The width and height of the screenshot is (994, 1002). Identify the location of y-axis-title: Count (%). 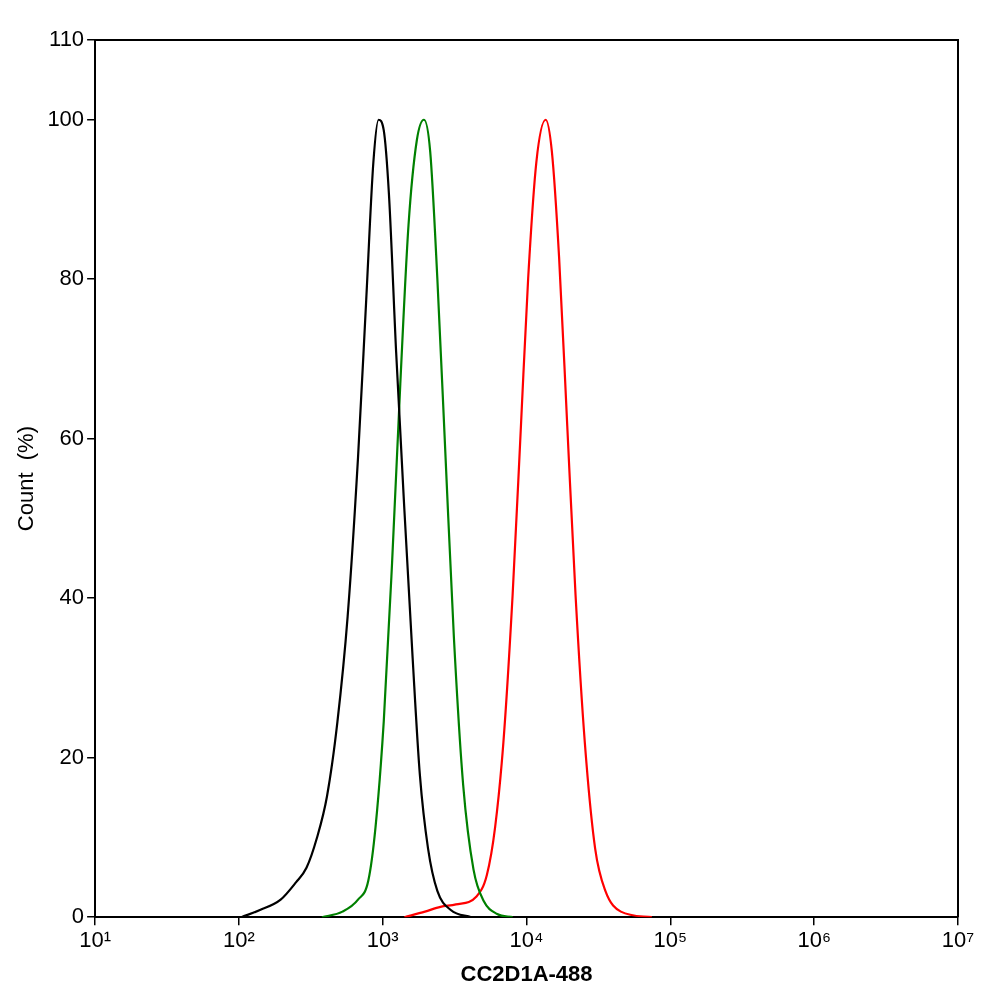
(26, 479).